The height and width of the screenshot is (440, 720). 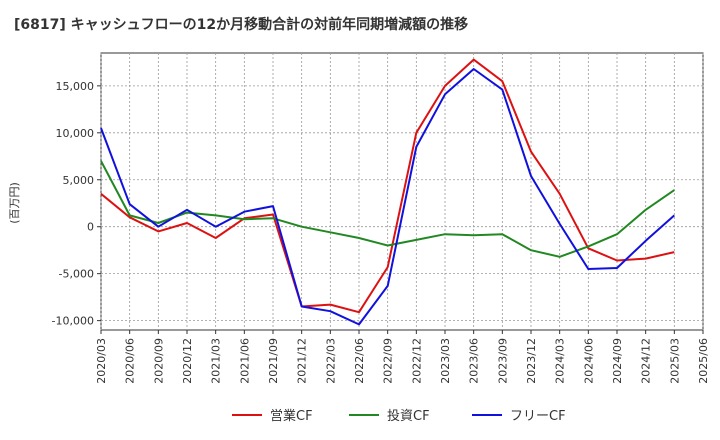 I want to click on x-tick-label: 2025/03, so click(x=674, y=361).